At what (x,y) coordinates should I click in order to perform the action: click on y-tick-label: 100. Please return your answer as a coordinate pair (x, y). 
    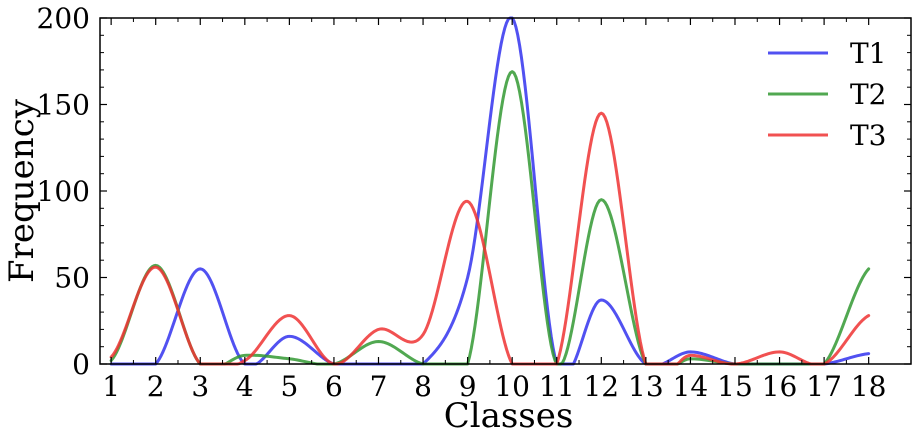
    Looking at the image, I should click on (63, 191).